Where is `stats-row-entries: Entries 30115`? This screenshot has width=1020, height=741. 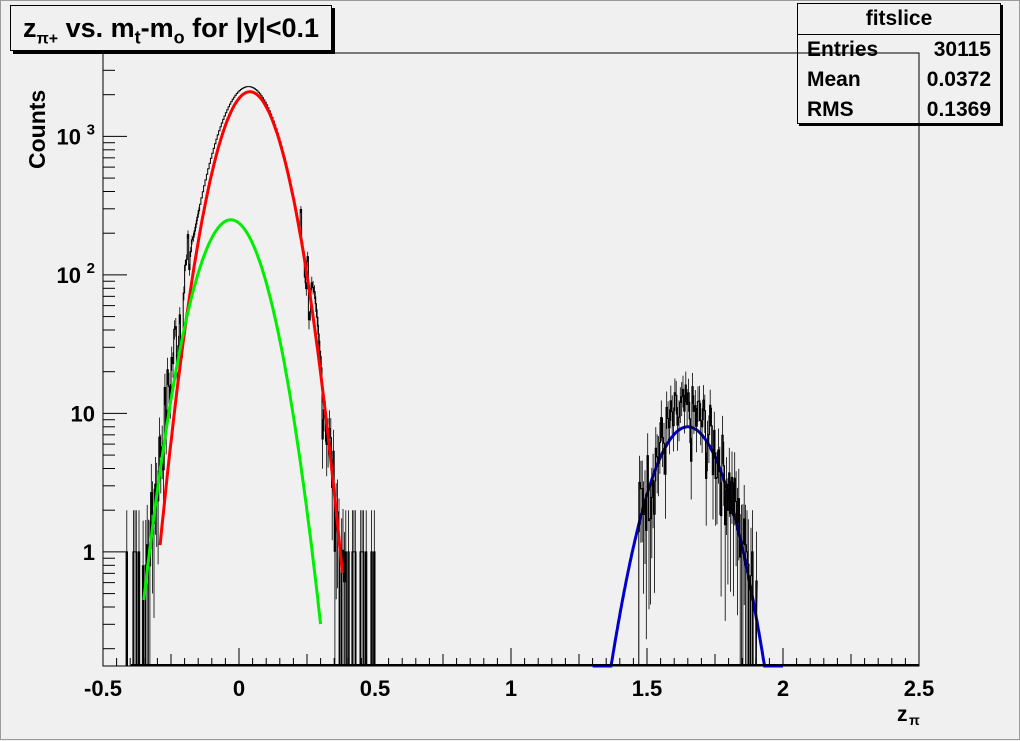
stats-row-entries: Entries 30115 is located at coordinates (899, 50).